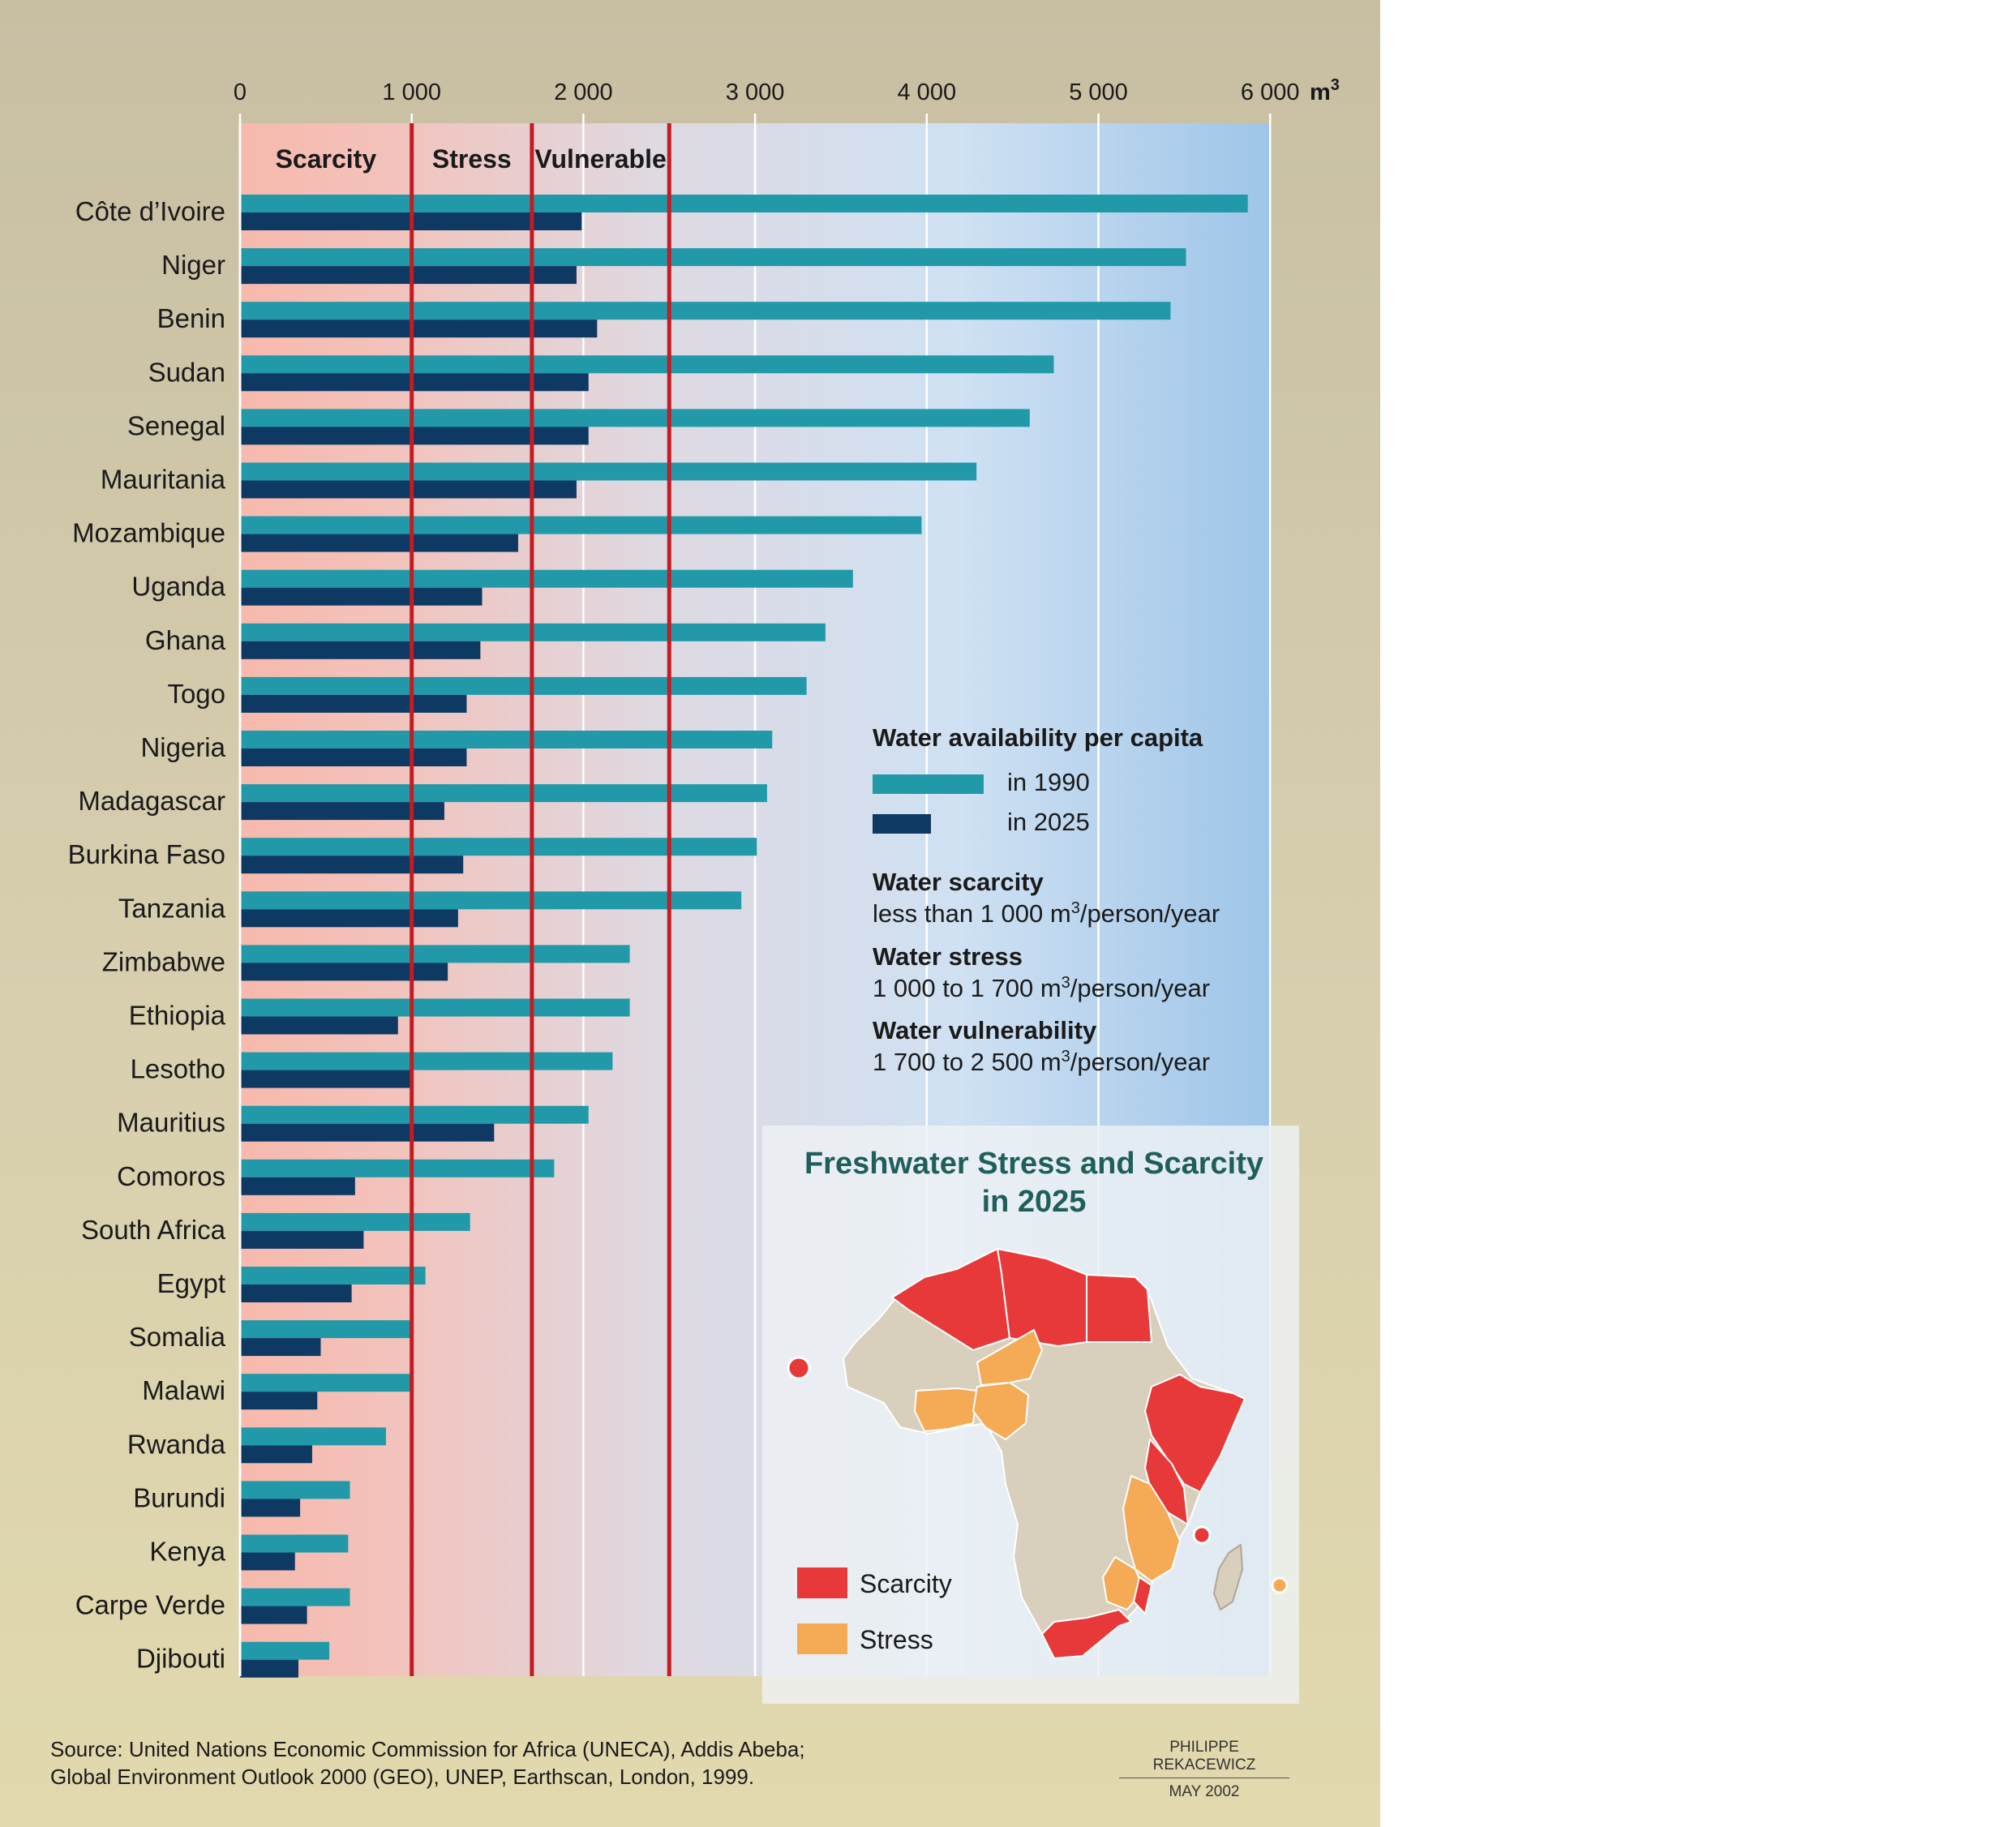  I want to click on credit-date: MAY 2002, so click(1204, 1791).